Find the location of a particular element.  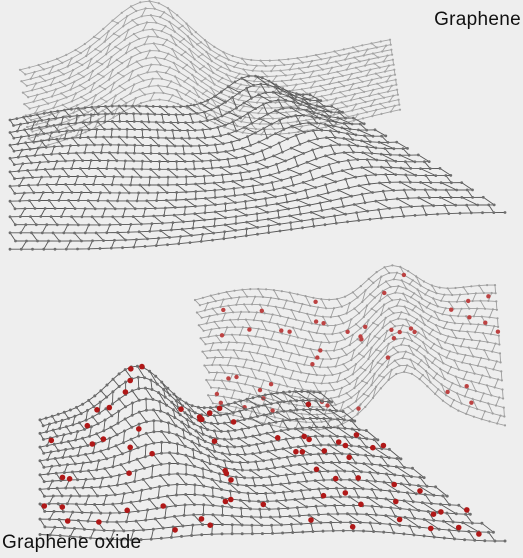

graphene-label: Graphene is located at coordinates (477, 19).